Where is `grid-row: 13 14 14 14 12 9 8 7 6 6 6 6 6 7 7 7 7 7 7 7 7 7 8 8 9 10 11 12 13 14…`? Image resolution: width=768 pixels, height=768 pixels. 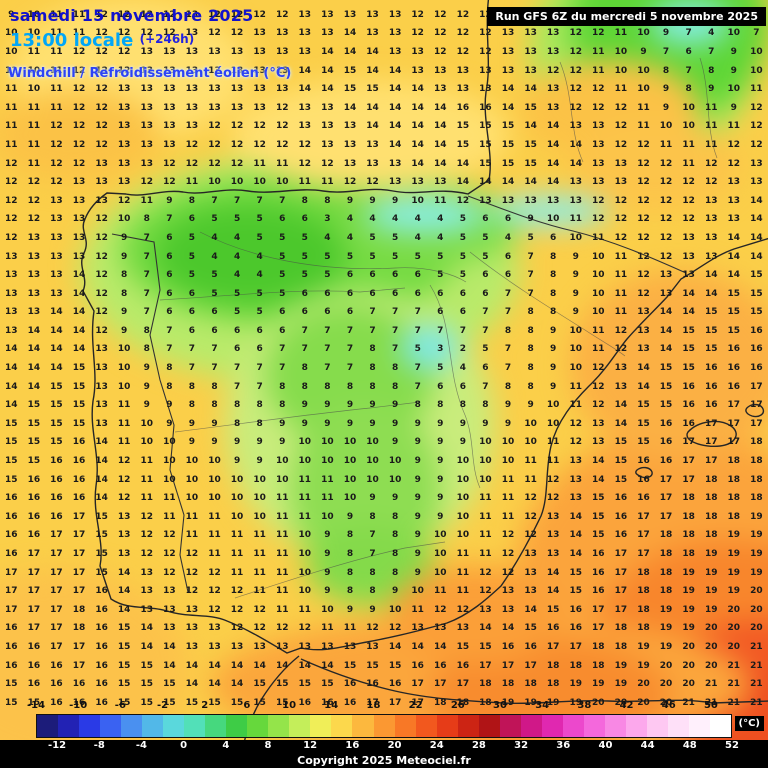 grid-row: 13 14 14 14 12 9 8 7 6 6 6 6 6 7 7 7 7 7 7 7 7 7 8 8 9 10 11 12 13 14… is located at coordinates (384, 330).